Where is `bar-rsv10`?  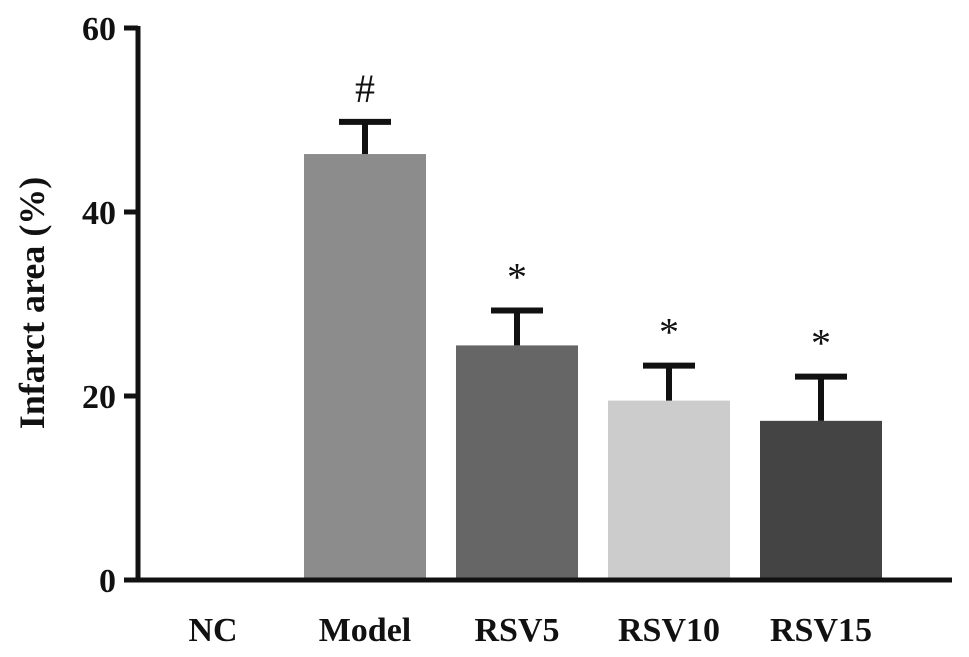 bar-rsv10 is located at coordinates (669, 490).